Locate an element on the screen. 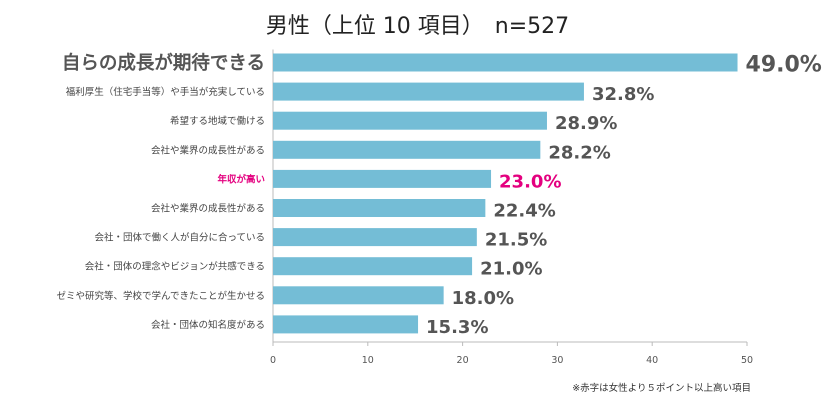 The height and width of the screenshot is (415, 835). value-label: 28.2% is located at coordinates (579, 152).